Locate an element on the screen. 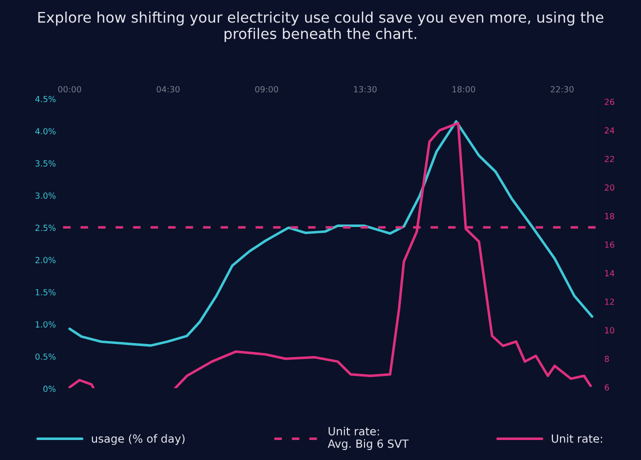  legend-label: Unit rate: is located at coordinates (577, 438).